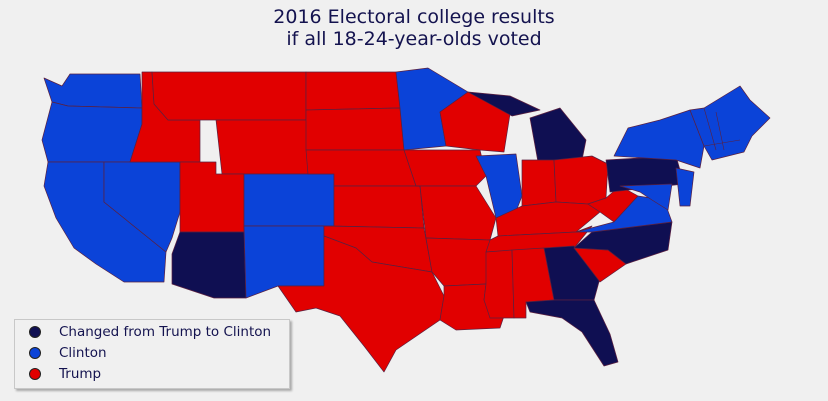 The image size is (828, 401). What do you see at coordinates (572, 333) in the screenshot?
I see `state-florida` at bounding box center [572, 333].